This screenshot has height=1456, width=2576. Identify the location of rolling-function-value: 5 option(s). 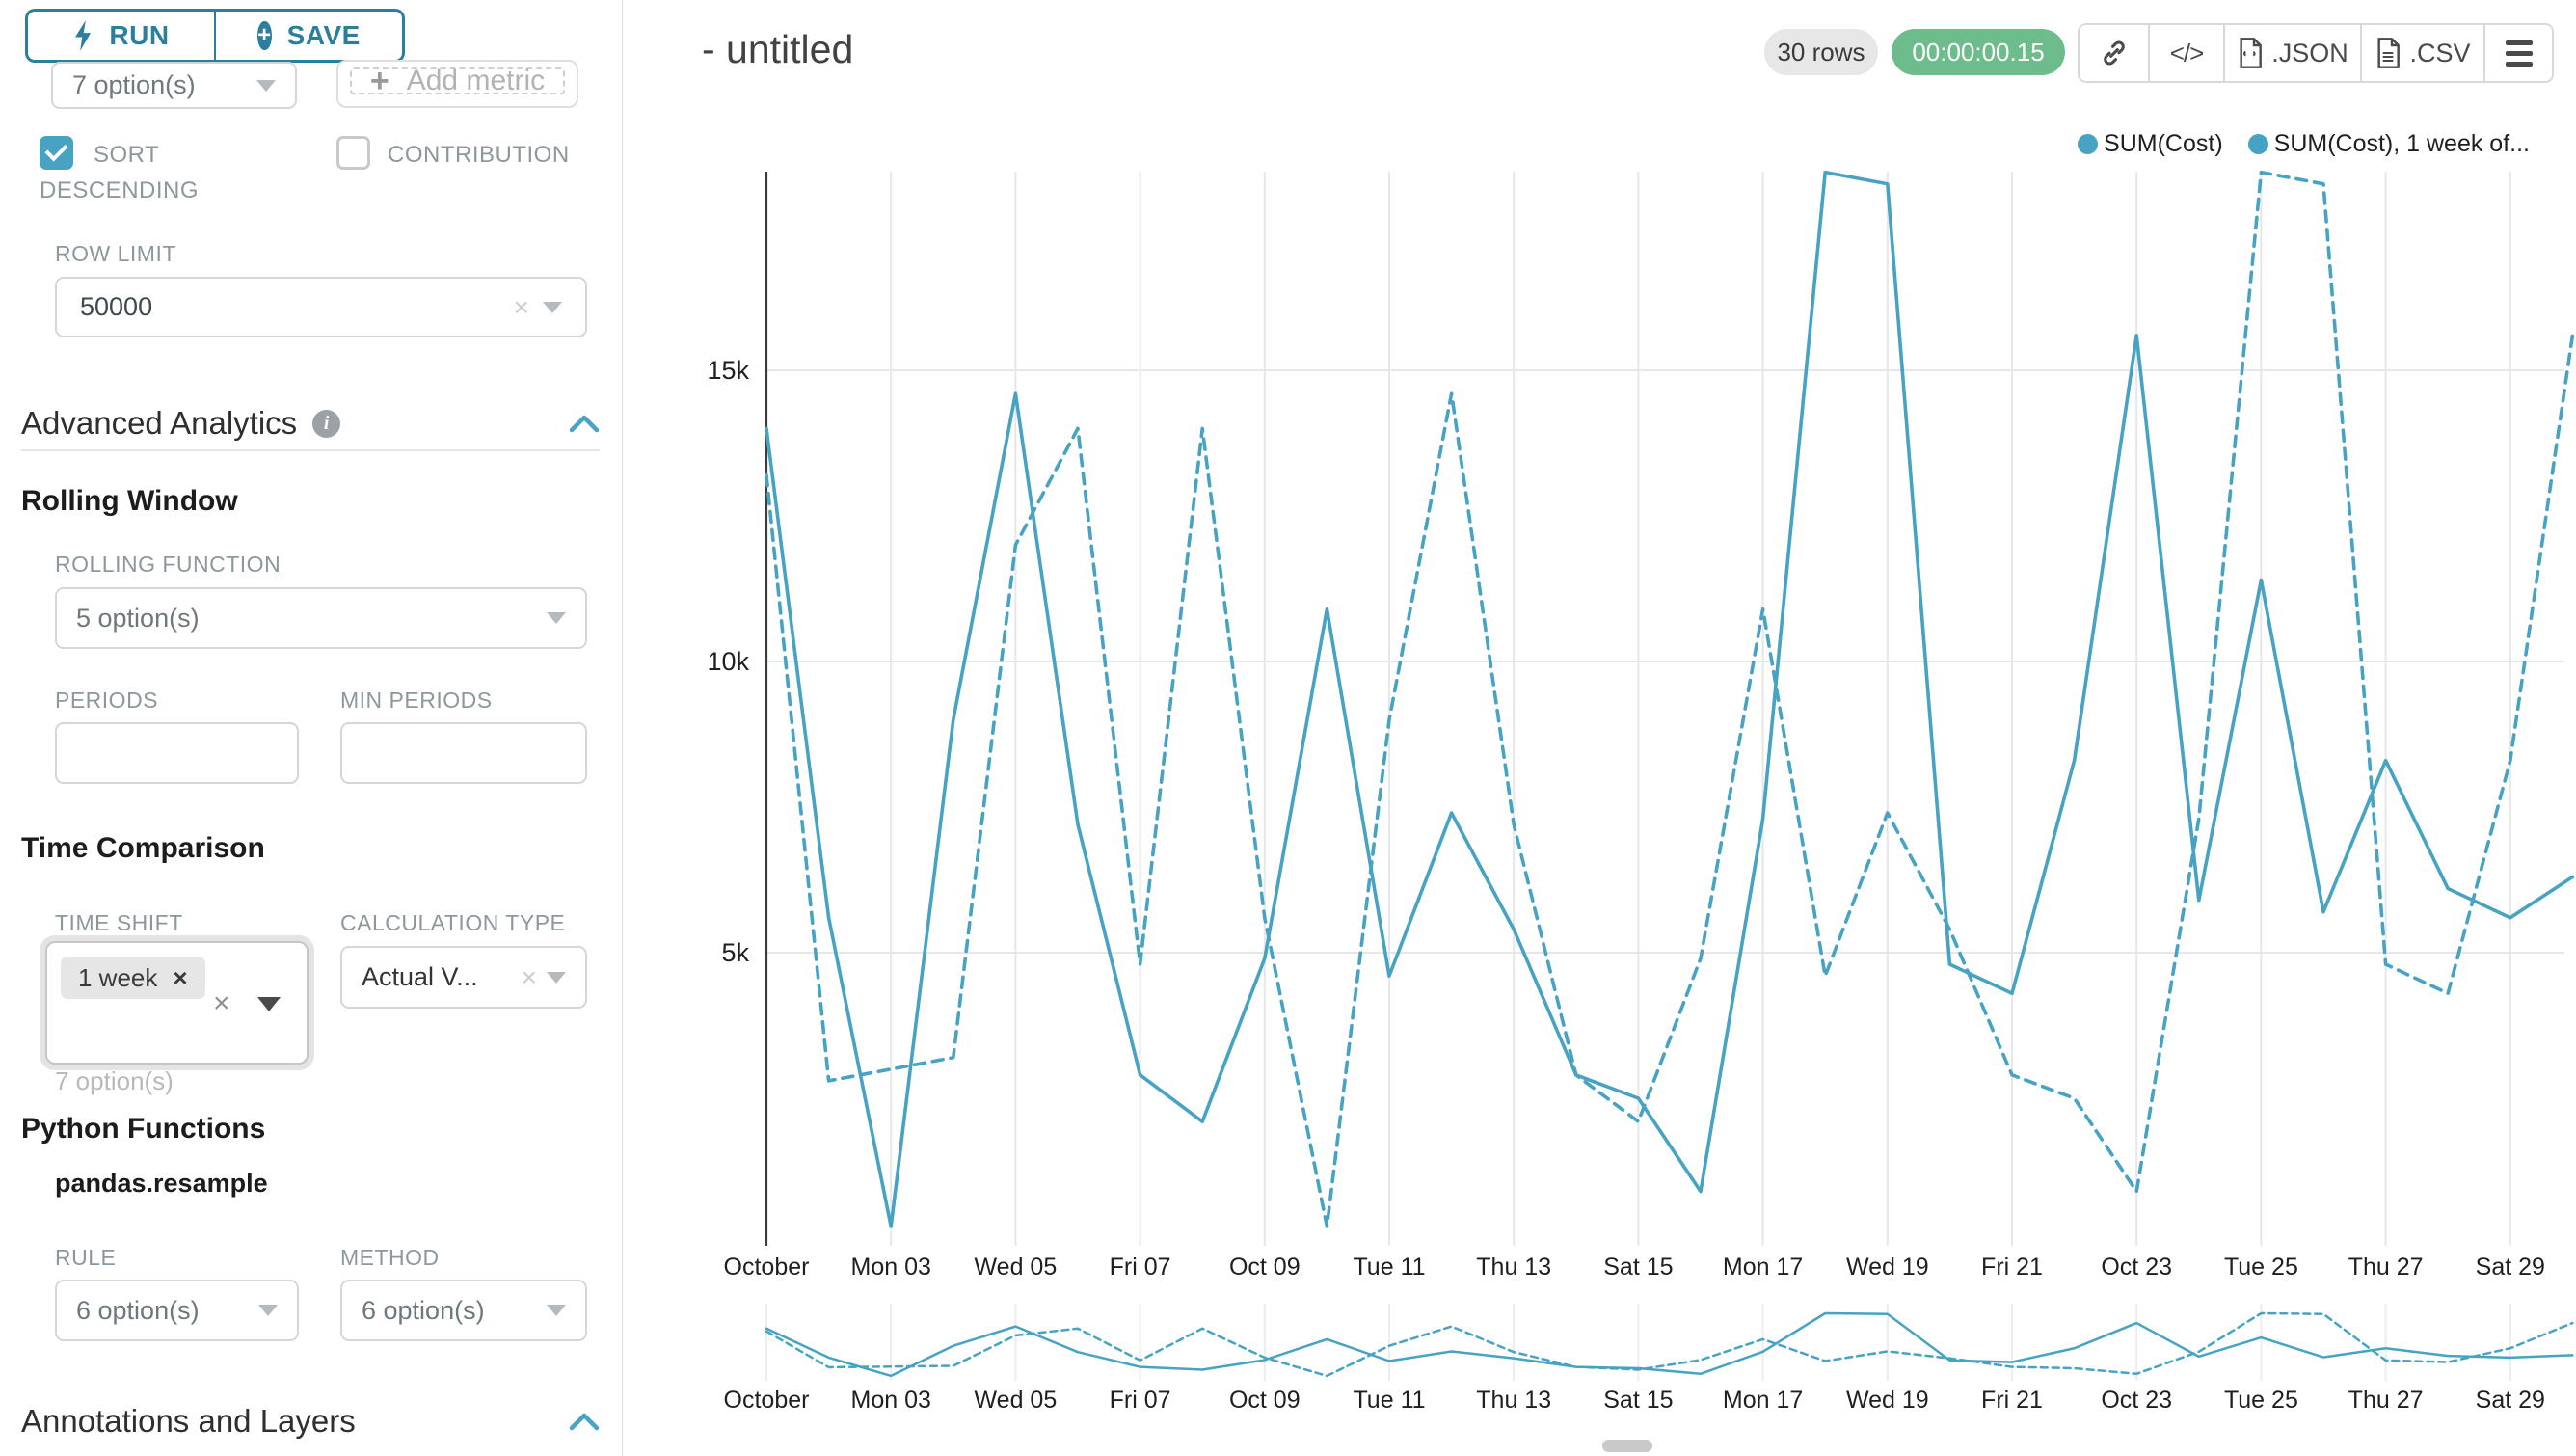
(138, 618).